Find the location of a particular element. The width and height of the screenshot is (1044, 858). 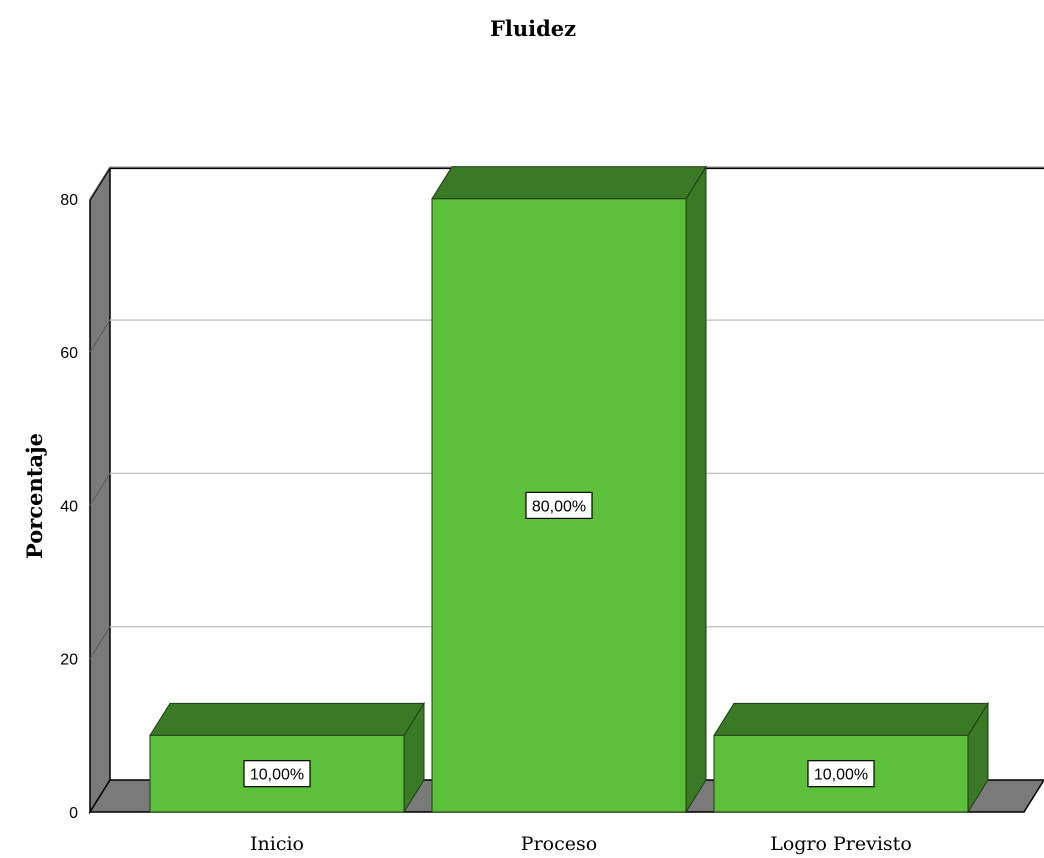

y-tick-label: 40 is located at coordinates (69, 506).